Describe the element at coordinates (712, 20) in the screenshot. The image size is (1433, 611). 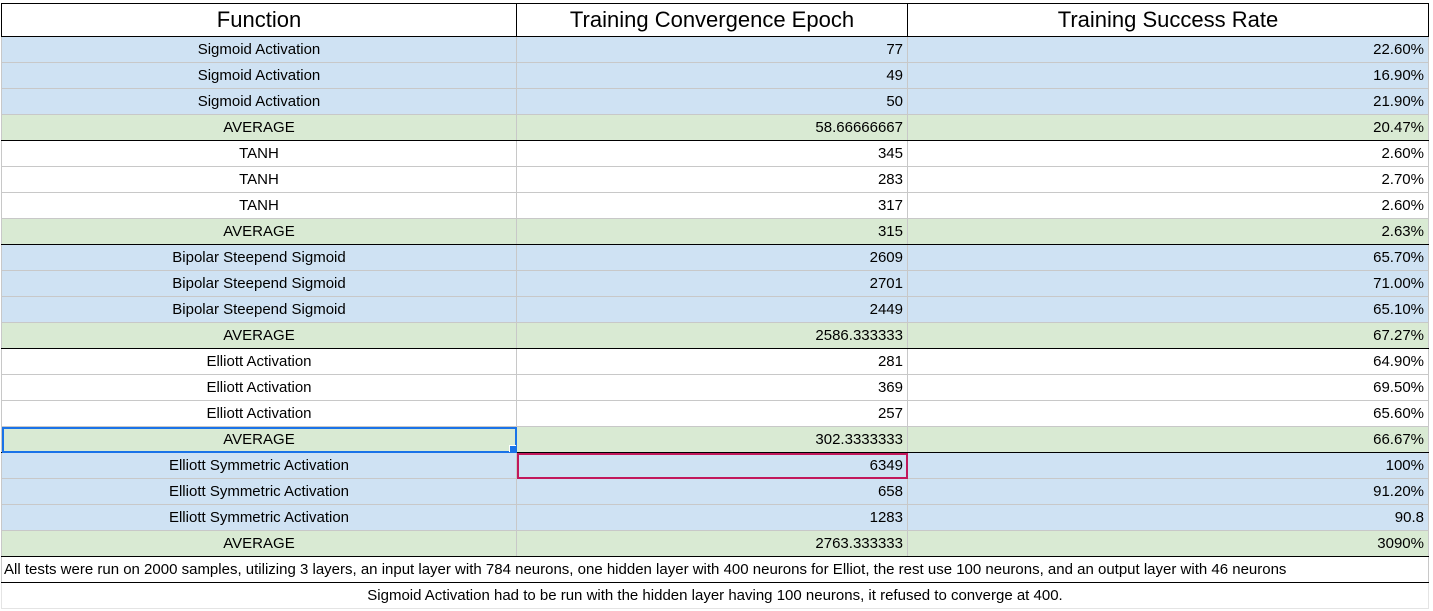
I see `header-epoch: Training Convergence Epoch` at that location.